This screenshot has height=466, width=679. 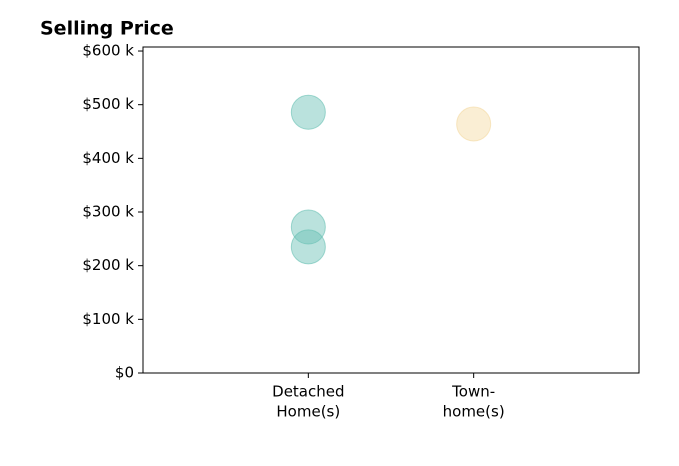 What do you see at coordinates (108, 158) in the screenshot?
I see `y-tick-label: $400 k` at bounding box center [108, 158].